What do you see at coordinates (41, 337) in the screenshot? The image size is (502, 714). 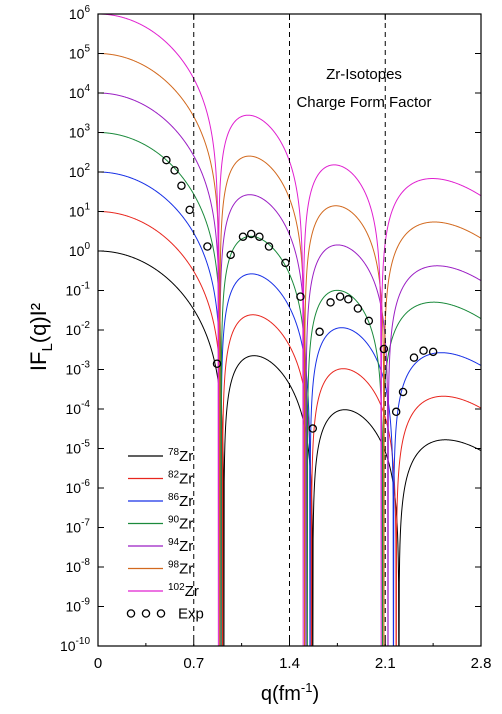 I see `y-axis-label: IFL(q)I²` at bounding box center [41, 337].